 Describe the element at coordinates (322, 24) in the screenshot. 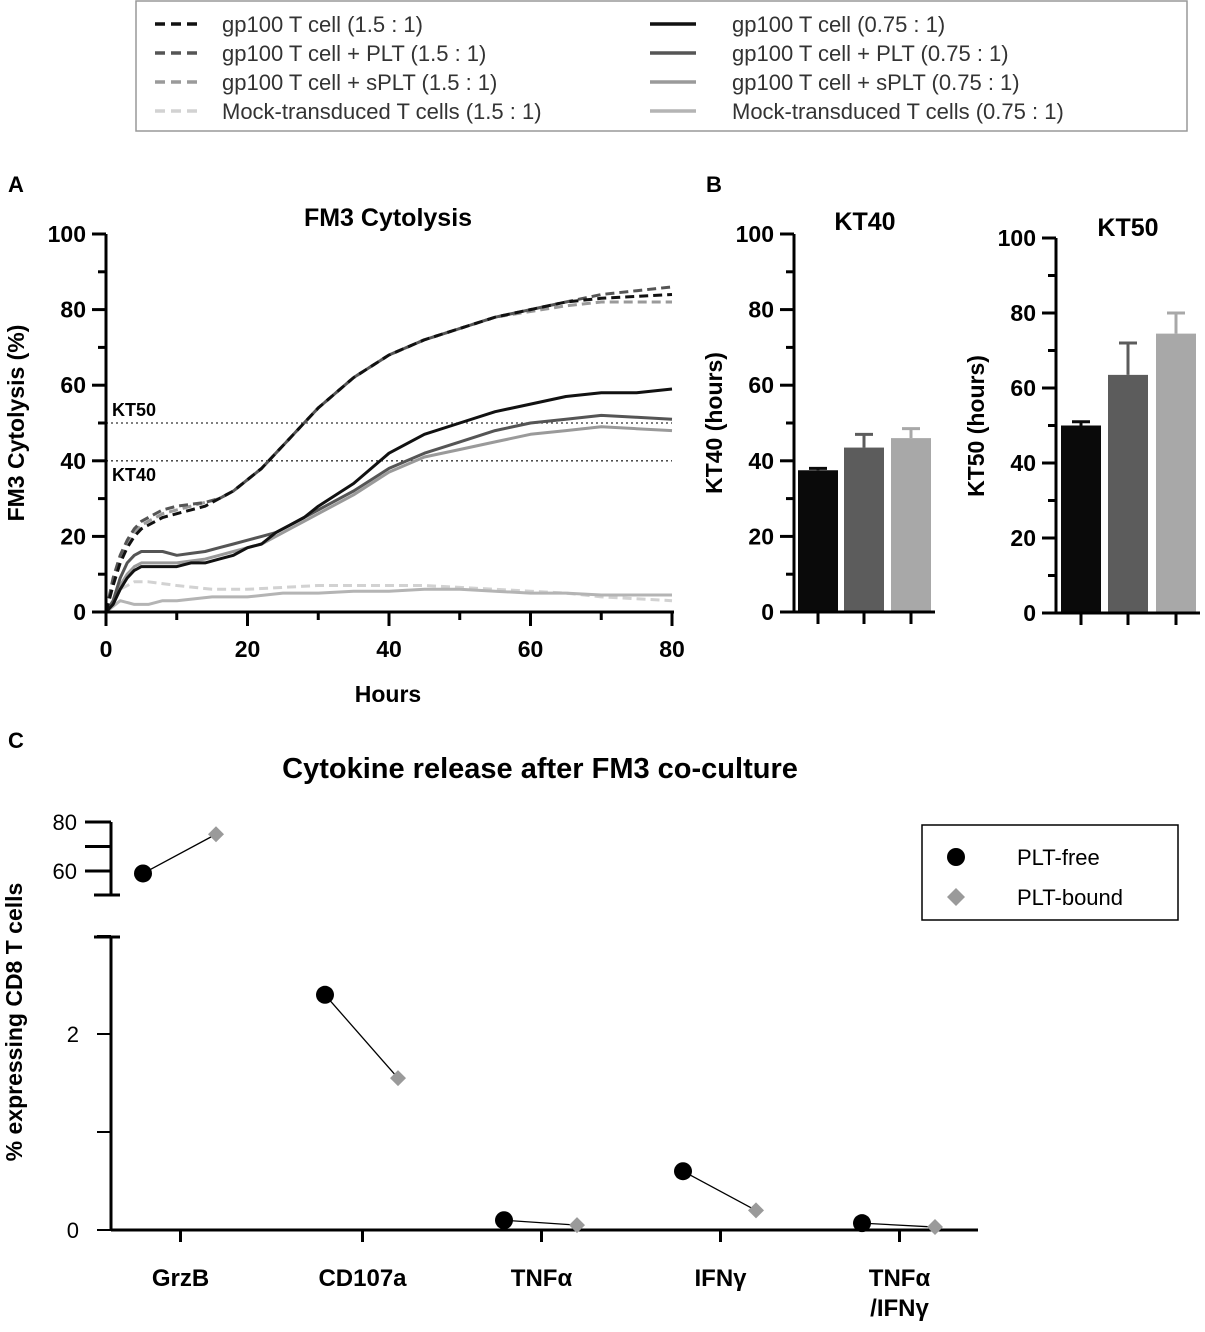

I see `legend-entry-label: gp100 T cell (1.5 : 1)` at that location.